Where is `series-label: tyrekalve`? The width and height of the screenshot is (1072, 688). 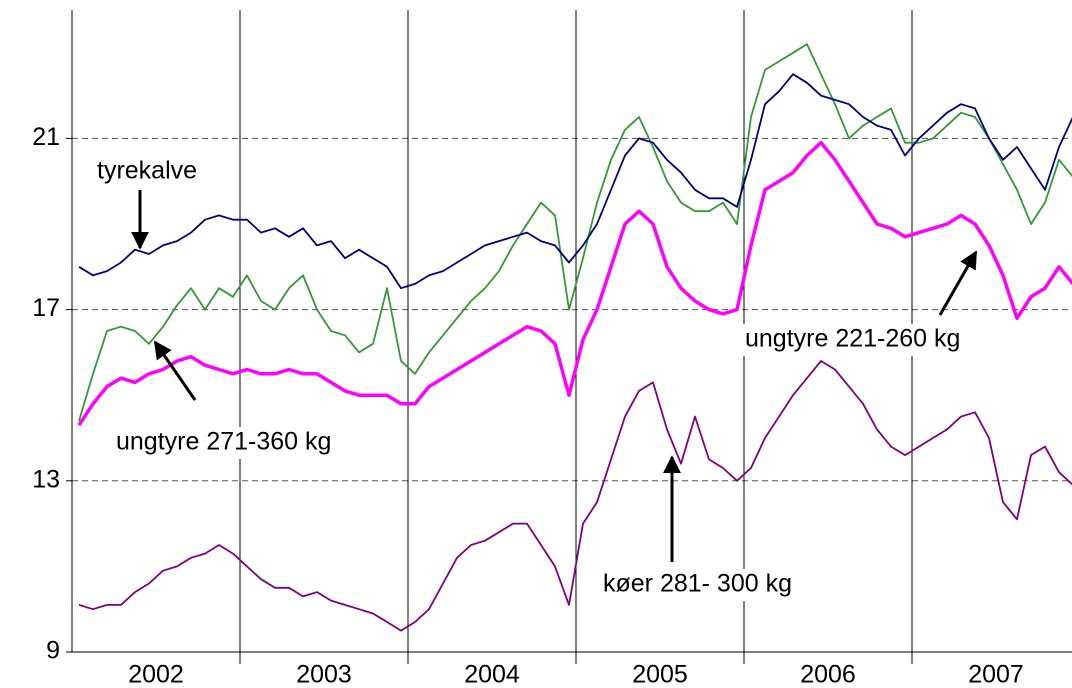 series-label: tyrekalve is located at coordinates (147, 171).